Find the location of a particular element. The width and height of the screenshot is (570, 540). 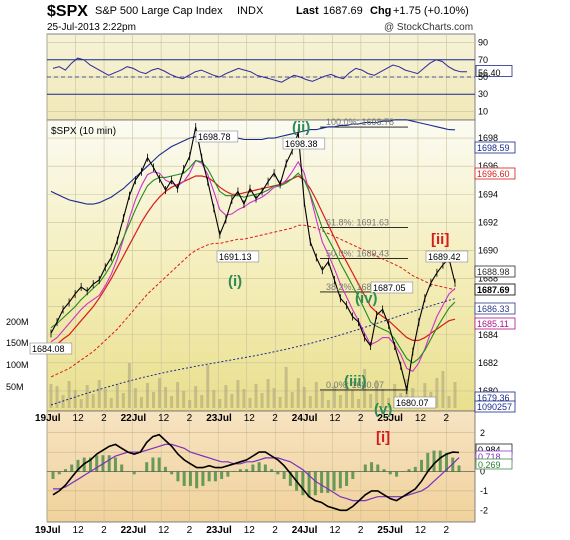

macd-signal-line is located at coordinates (256, 472).